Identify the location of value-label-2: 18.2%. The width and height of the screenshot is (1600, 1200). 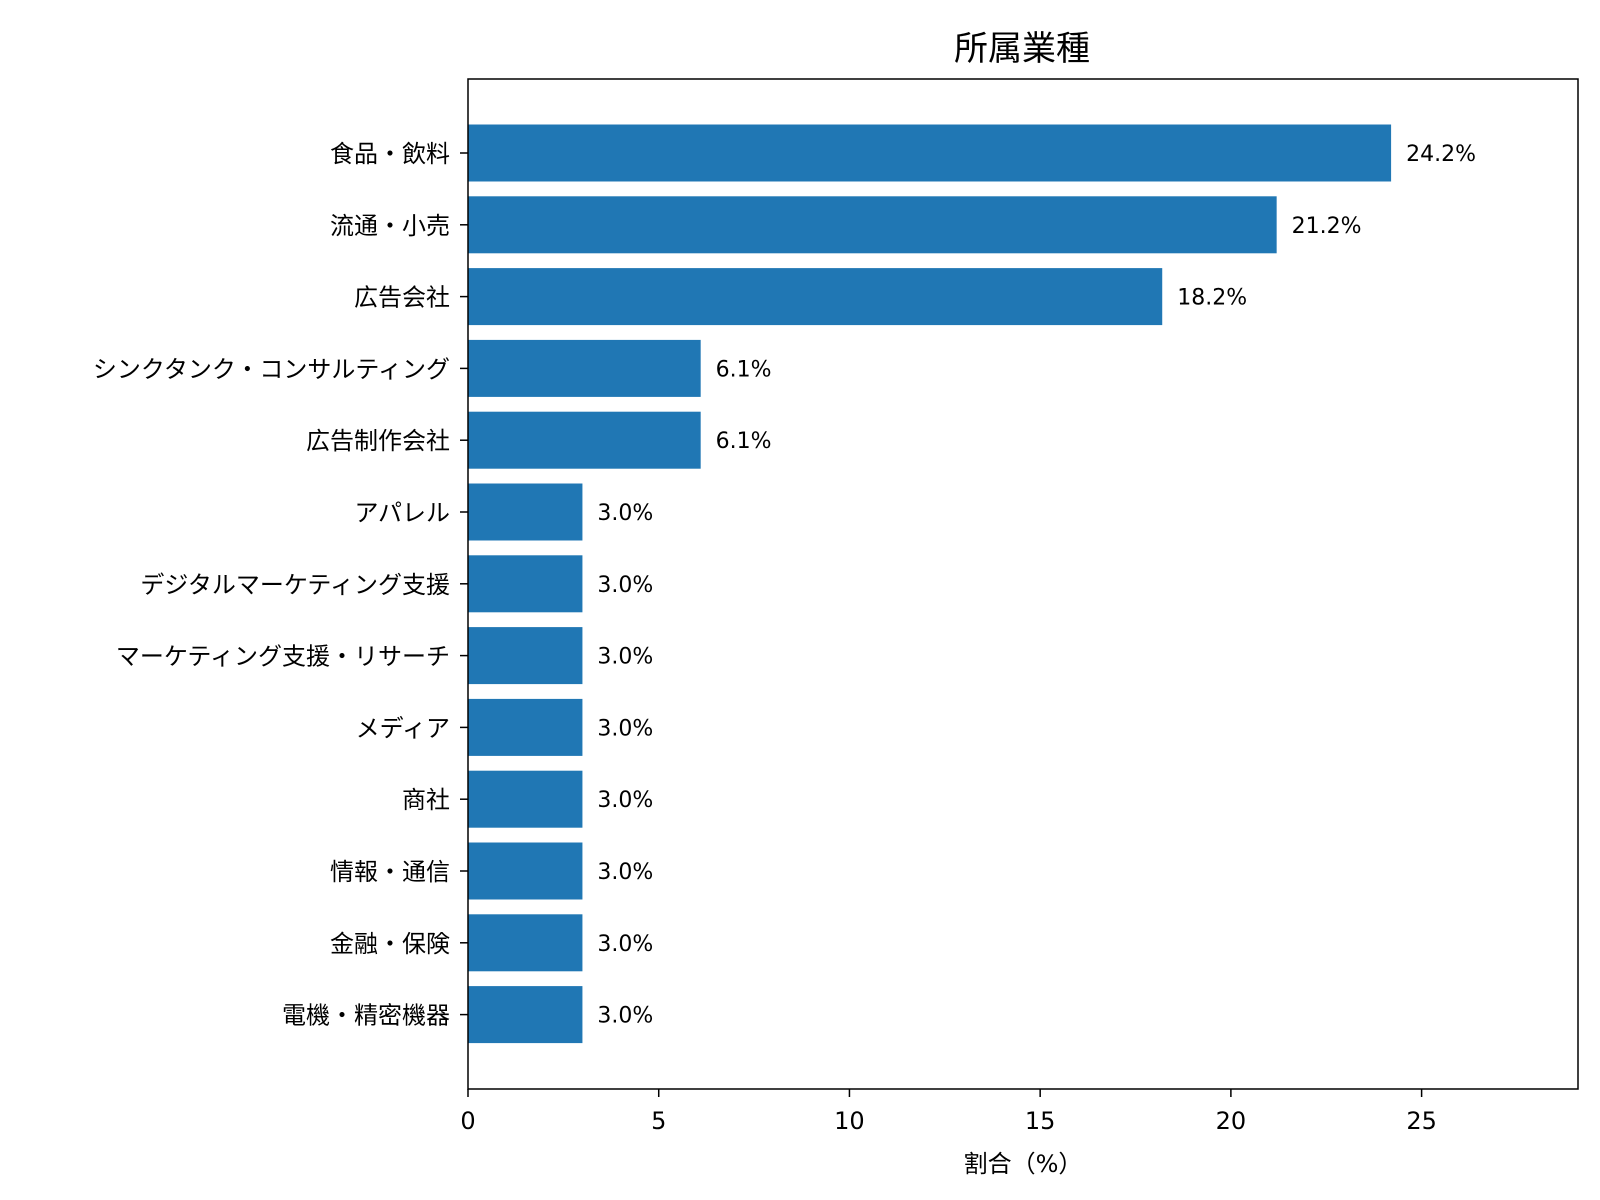
(1212, 298).